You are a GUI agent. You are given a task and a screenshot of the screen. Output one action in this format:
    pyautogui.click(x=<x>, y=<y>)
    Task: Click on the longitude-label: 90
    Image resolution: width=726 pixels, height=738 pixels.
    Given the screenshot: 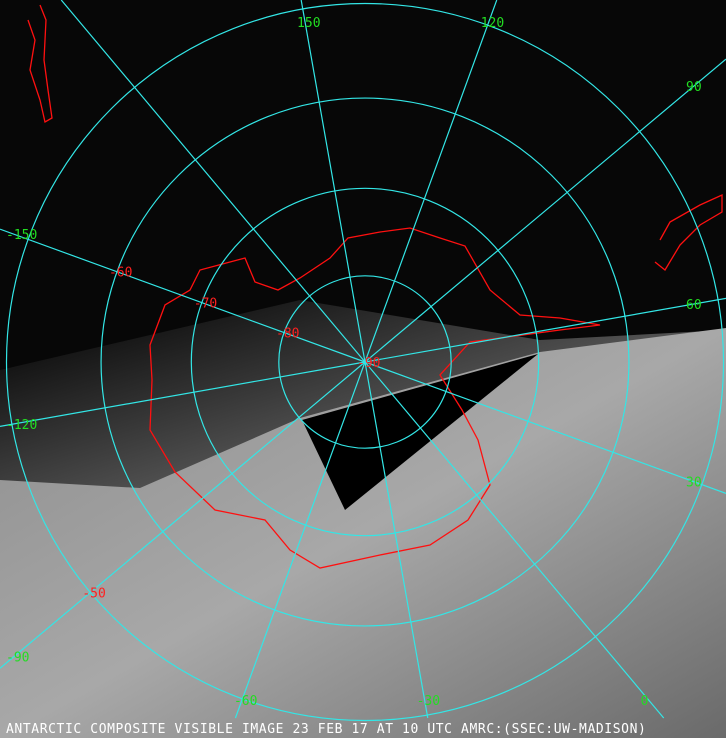 What is the action you would take?
    pyautogui.click(x=694, y=87)
    